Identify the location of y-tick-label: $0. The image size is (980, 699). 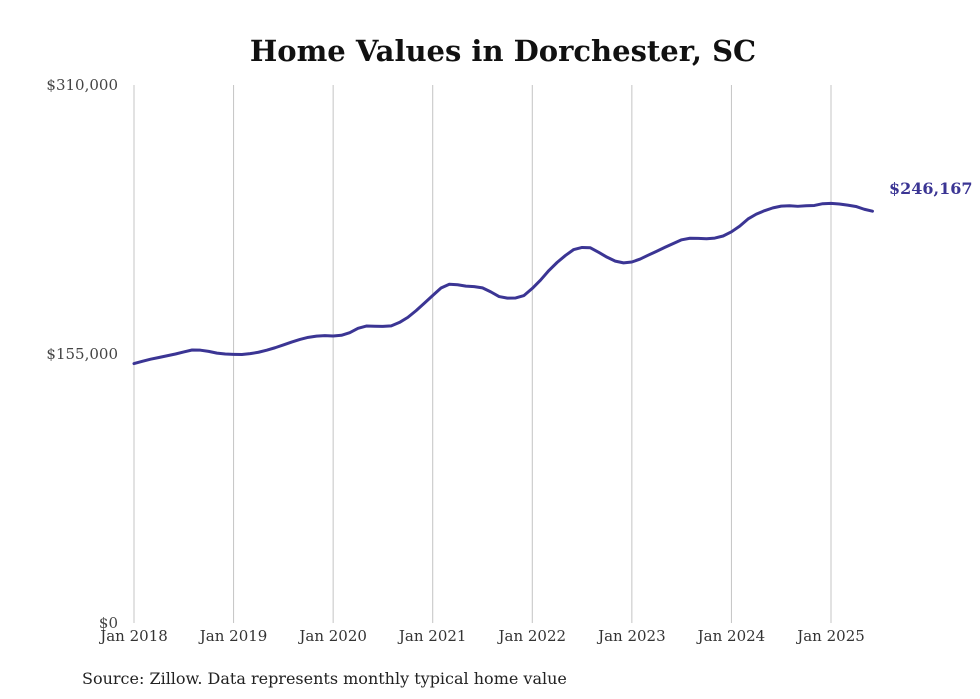
(108, 623).